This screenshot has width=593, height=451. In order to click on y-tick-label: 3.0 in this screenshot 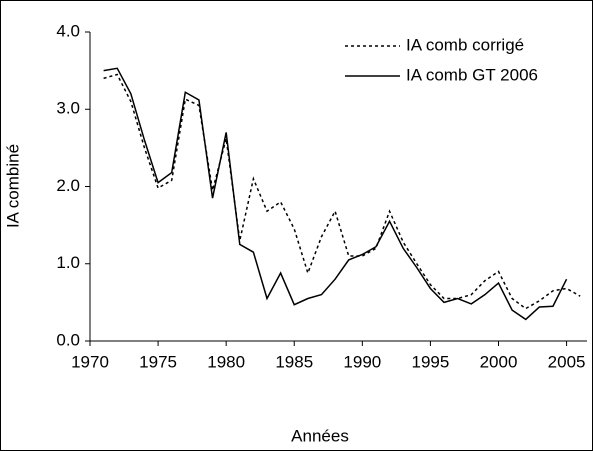, I will do `click(68, 108)`.